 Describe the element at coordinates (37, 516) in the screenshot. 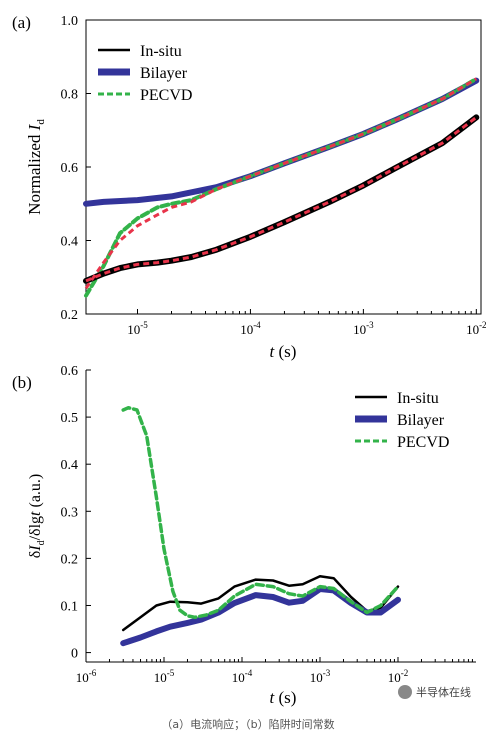

I see `panel-b-y-axis-label: δId/δlgt (a.u.)` at that location.